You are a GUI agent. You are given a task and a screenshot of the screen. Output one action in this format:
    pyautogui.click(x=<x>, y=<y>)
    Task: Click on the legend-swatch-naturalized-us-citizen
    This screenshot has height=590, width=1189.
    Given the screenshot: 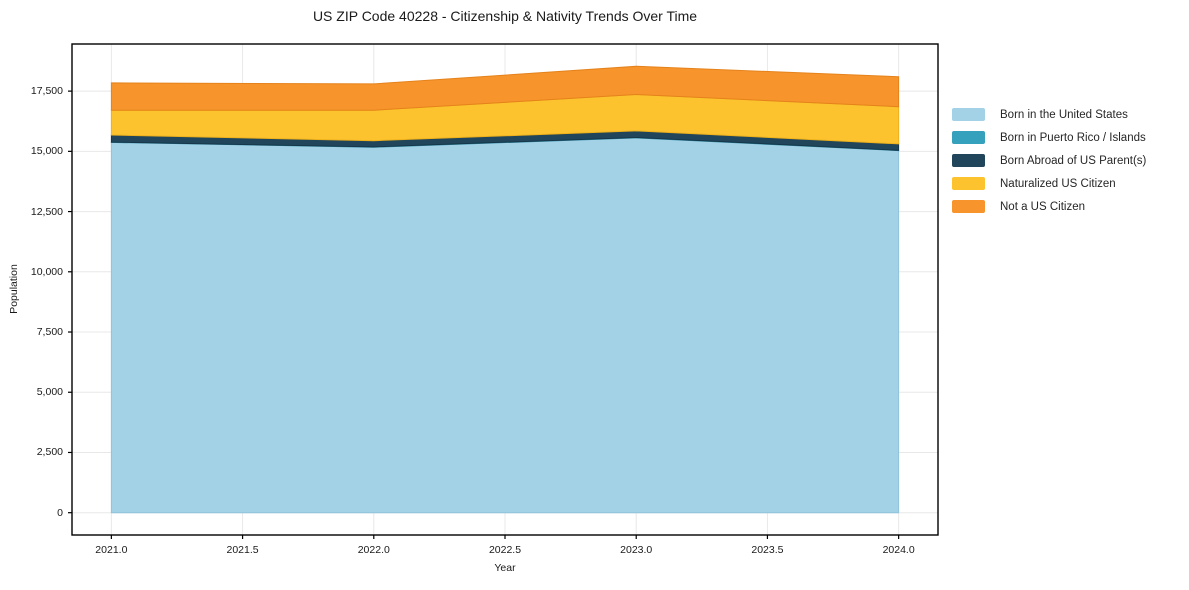 What is the action you would take?
    pyautogui.click(x=968, y=184)
    